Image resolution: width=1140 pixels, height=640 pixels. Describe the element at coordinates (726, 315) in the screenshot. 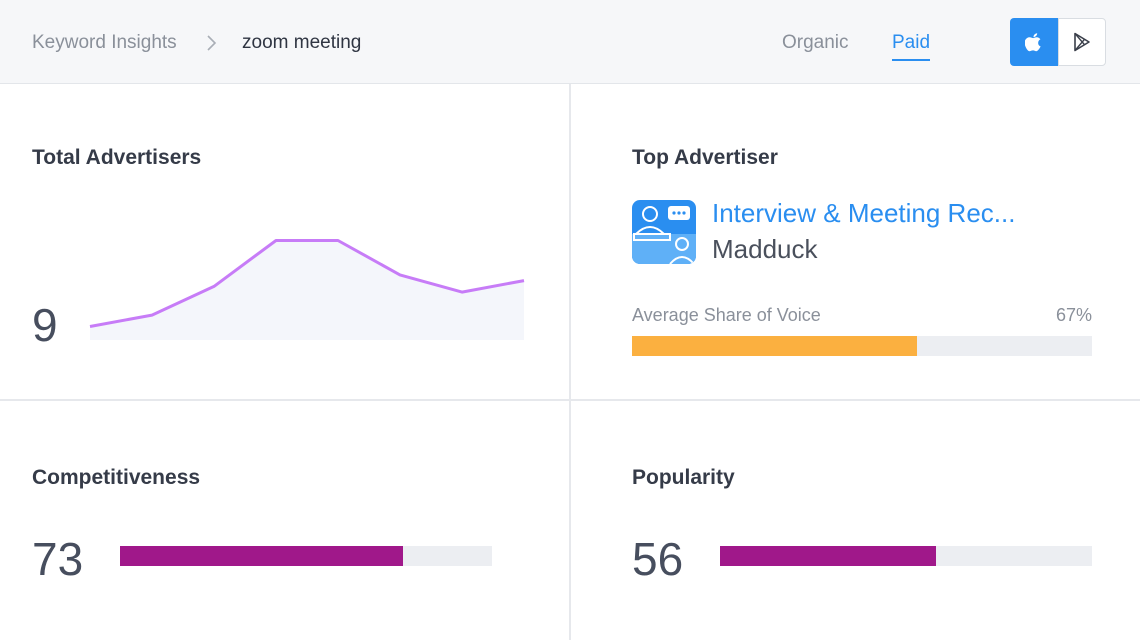

I see `share-of-voice-label: Average Share of Voice` at that location.